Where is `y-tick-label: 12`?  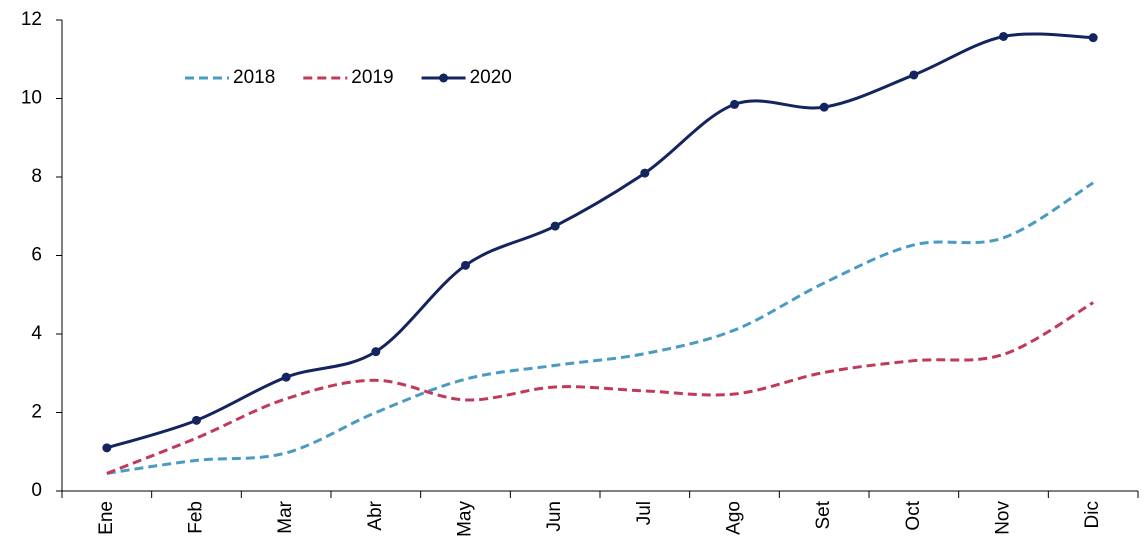
y-tick-label: 12 is located at coordinates (31, 19).